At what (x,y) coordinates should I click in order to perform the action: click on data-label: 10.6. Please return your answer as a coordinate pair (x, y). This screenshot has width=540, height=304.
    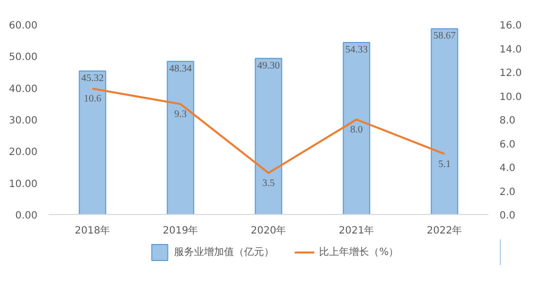
    Looking at the image, I should click on (93, 99).